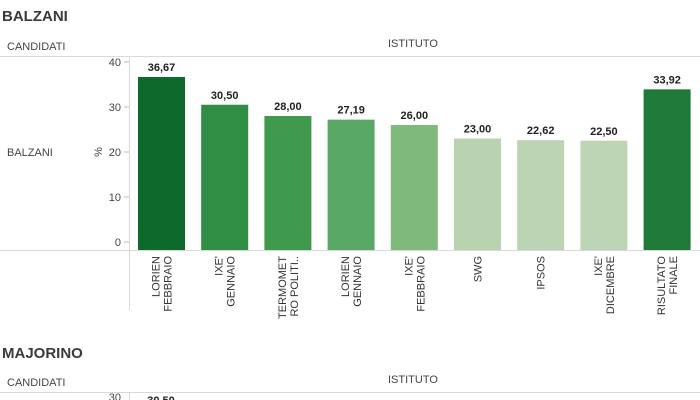 The width and height of the screenshot is (700, 400). I want to click on category-label: TERMOMET, so click(283, 287).